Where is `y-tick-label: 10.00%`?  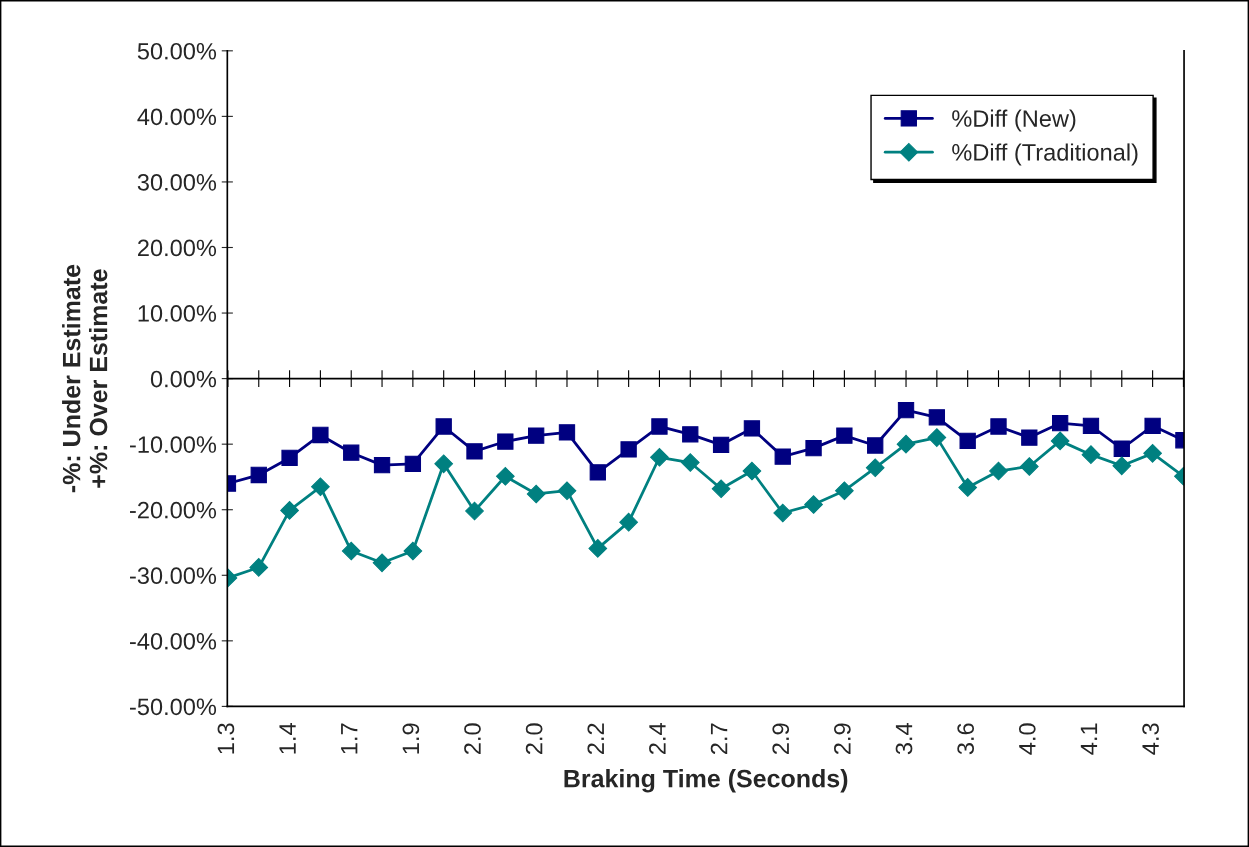
y-tick-label: 10.00% is located at coordinates (177, 313).